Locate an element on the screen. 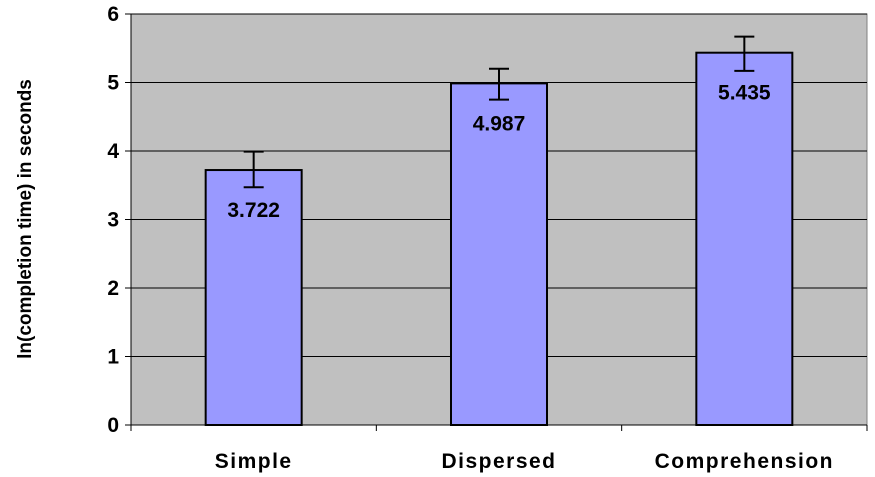 The height and width of the screenshot is (477, 875). data-label-comprehension: 5.435 is located at coordinates (744, 93).